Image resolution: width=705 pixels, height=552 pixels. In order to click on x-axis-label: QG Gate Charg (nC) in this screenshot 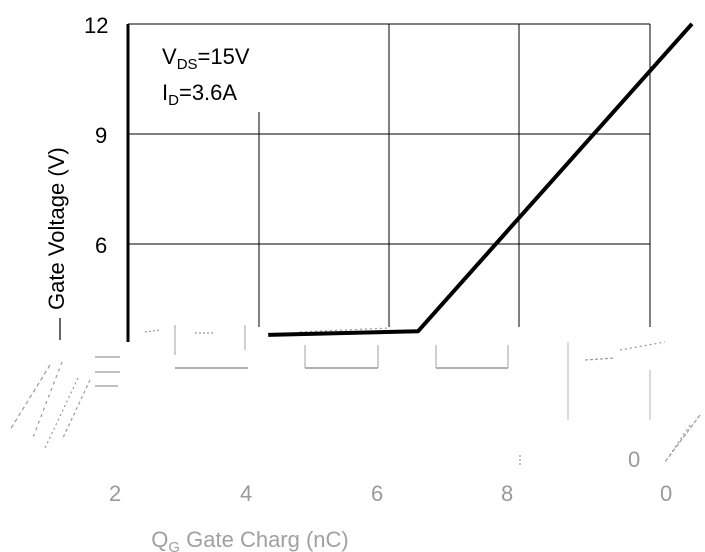, I will do `click(250, 539)`.